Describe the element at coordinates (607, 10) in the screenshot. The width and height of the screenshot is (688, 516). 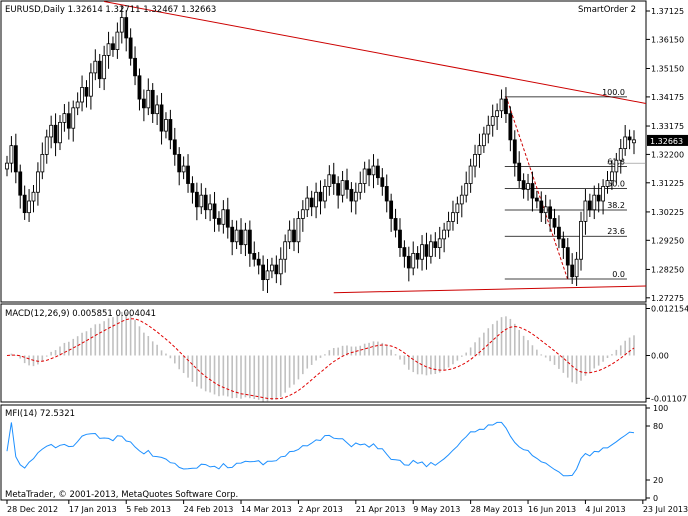
I see `expert-advisor-name: SmartOrder 2` at that location.